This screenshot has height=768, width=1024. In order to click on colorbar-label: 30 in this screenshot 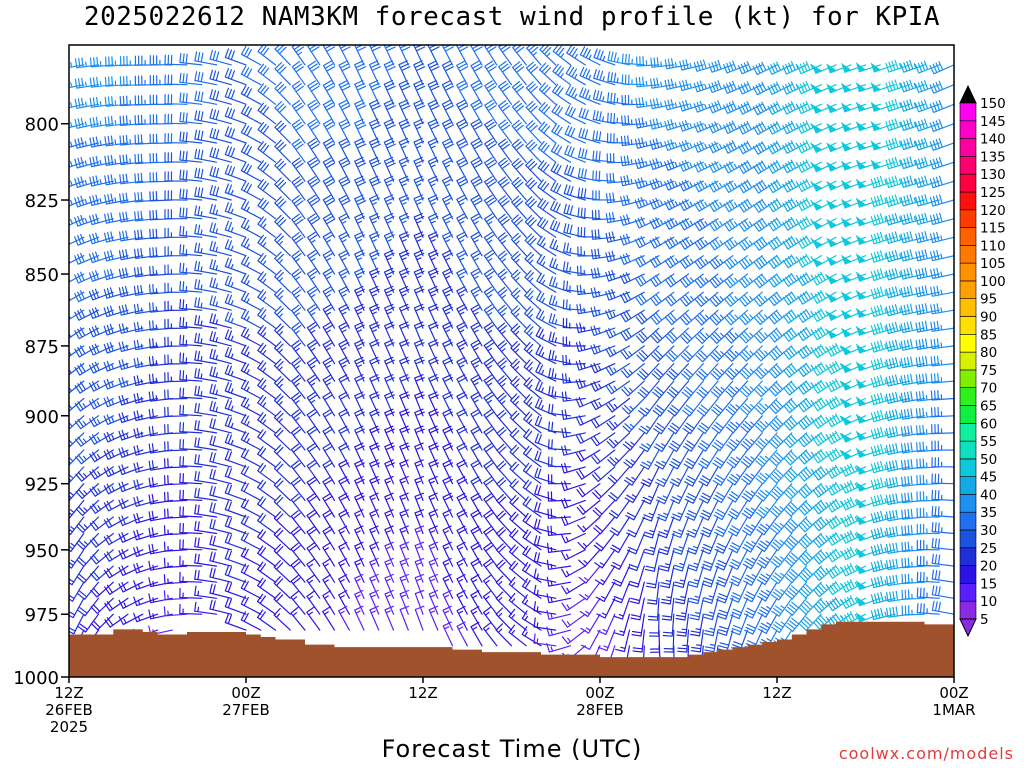, I will do `click(988, 531)`.